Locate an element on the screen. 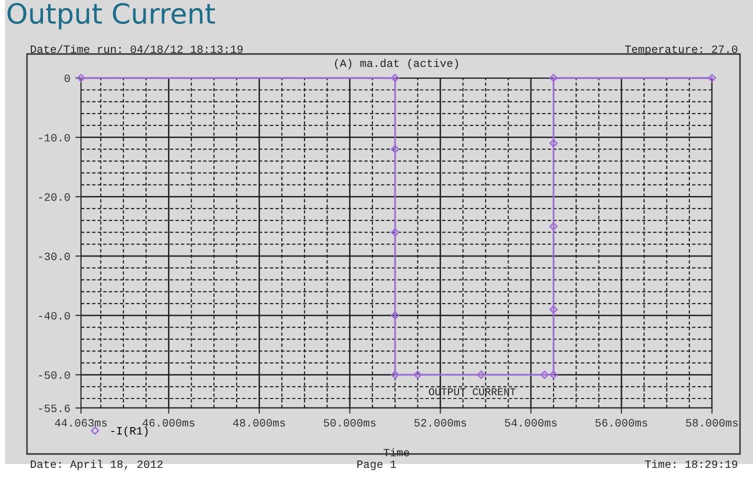  y-tick-label: 0 is located at coordinates (67, 78).